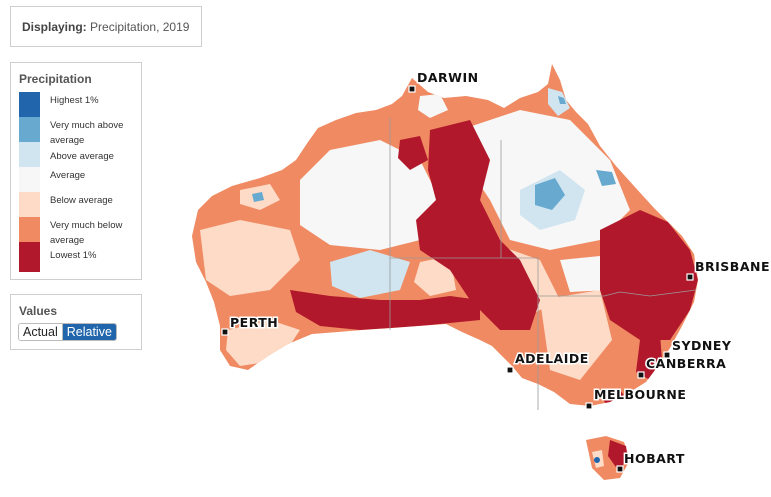  Describe the element at coordinates (589, 406) in the screenshot. I see `melbourne-marker` at that location.